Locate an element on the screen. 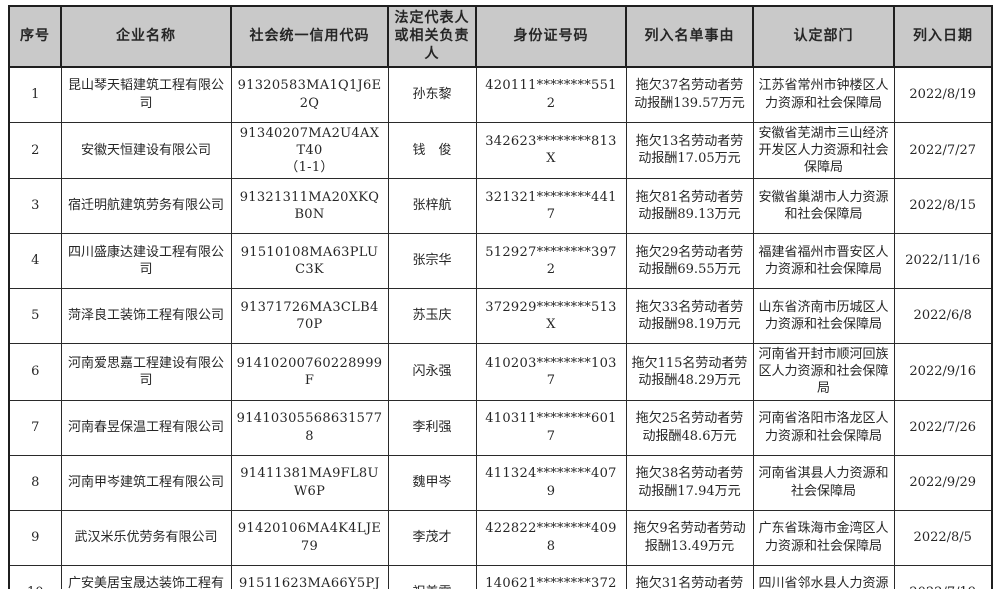 Image resolution: width=1000 pixels, height=589 pixels. cell-id-number: 321321********4417 is located at coordinates (551, 206).